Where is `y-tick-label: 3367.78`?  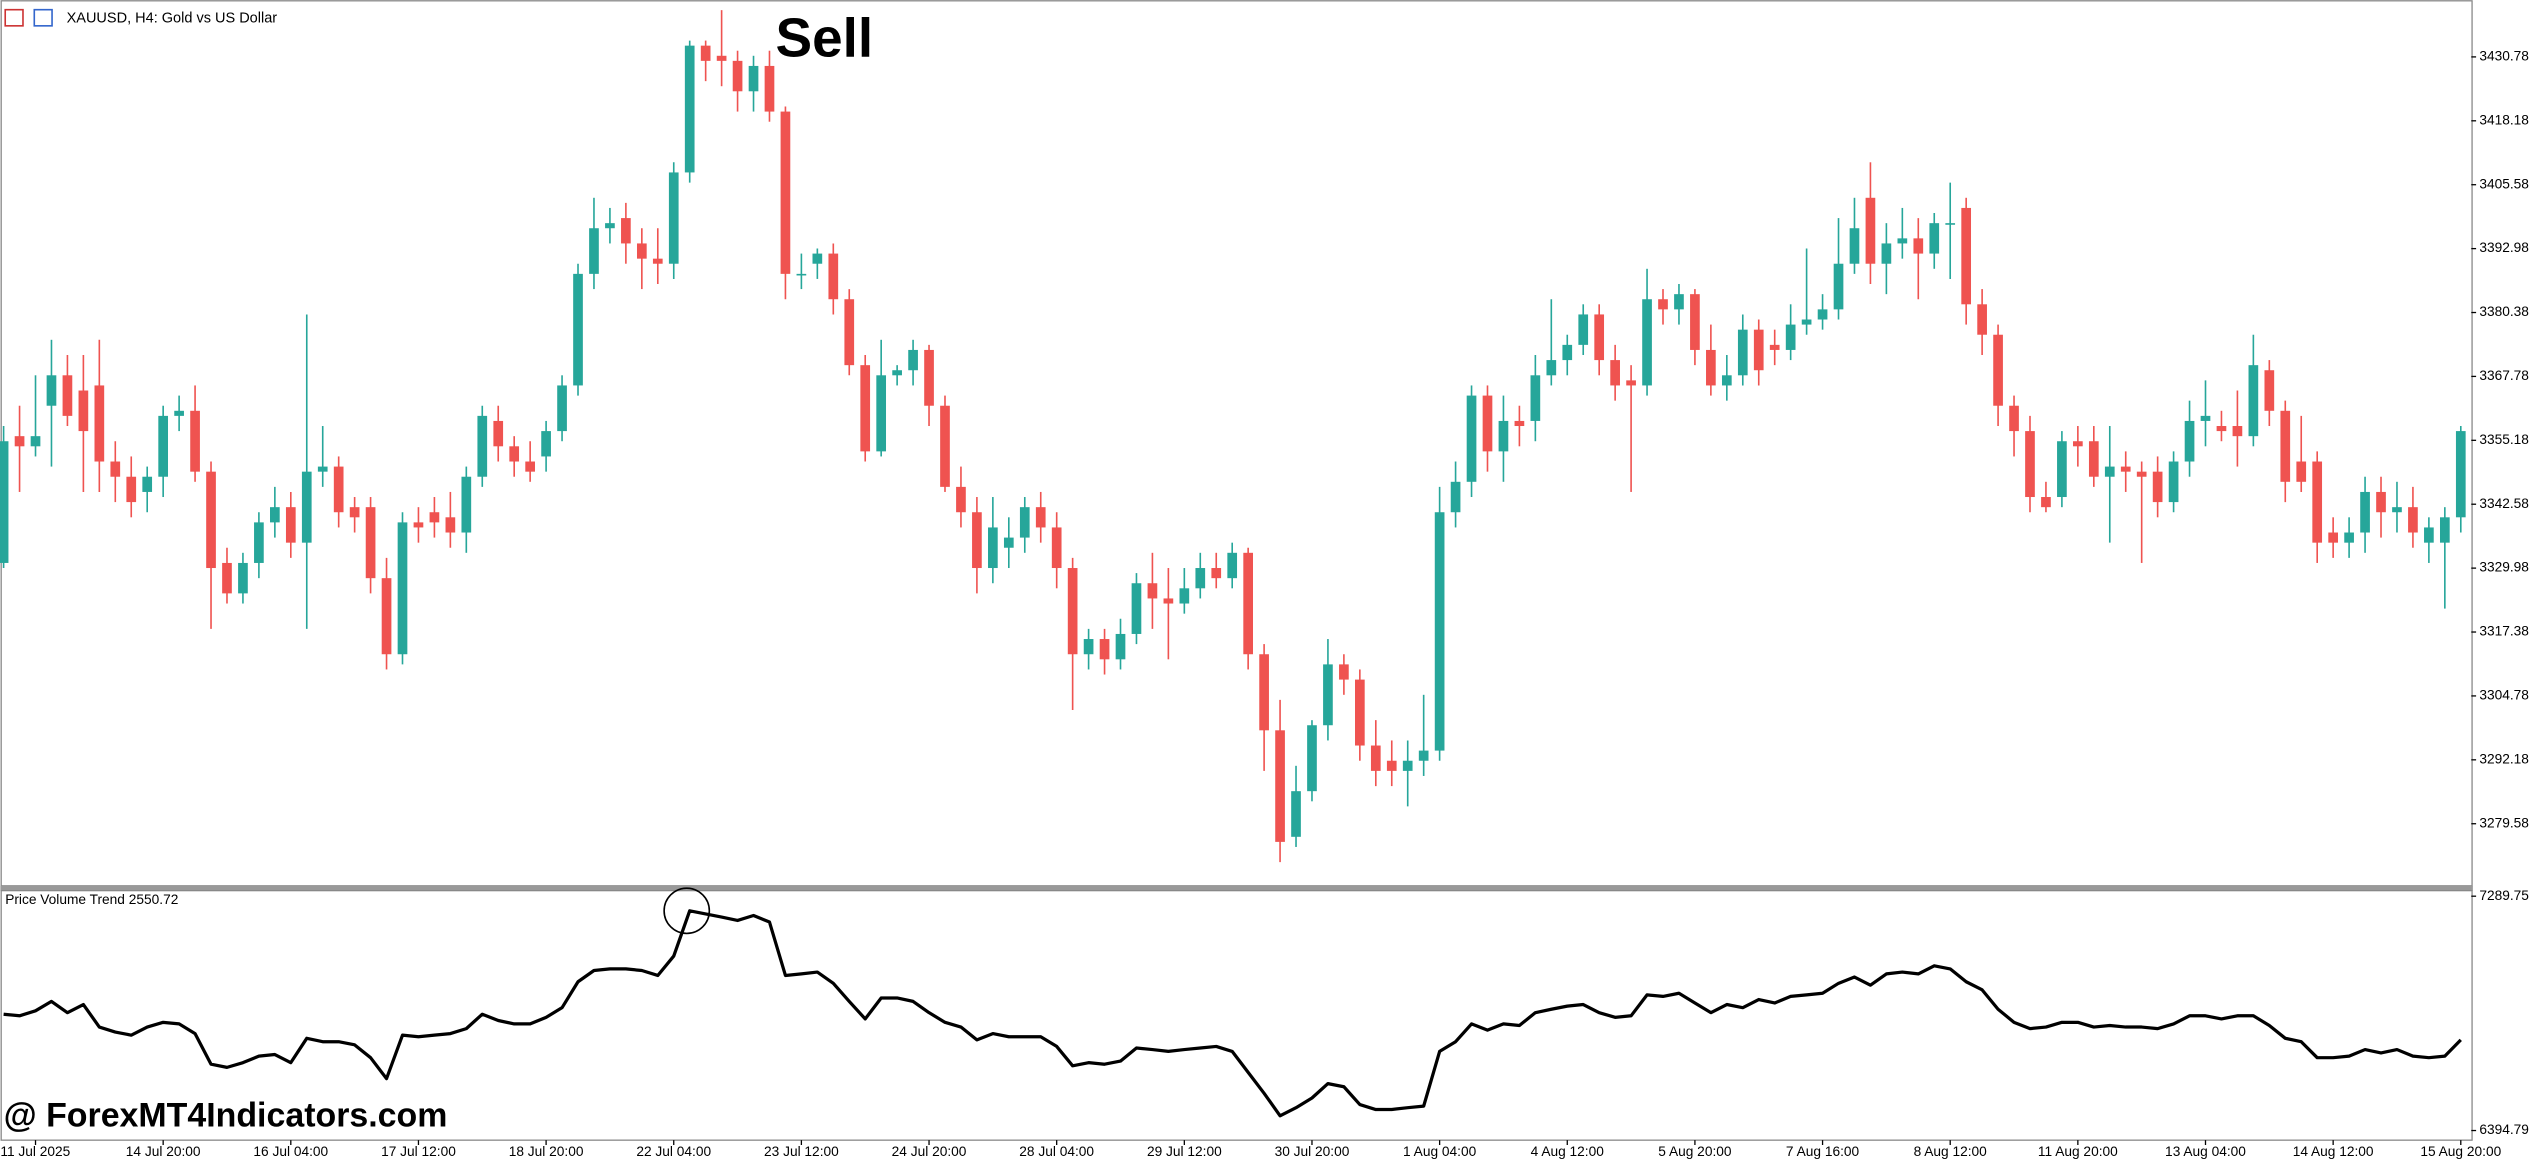 y-tick-label: 3367.78 is located at coordinates (2504, 375).